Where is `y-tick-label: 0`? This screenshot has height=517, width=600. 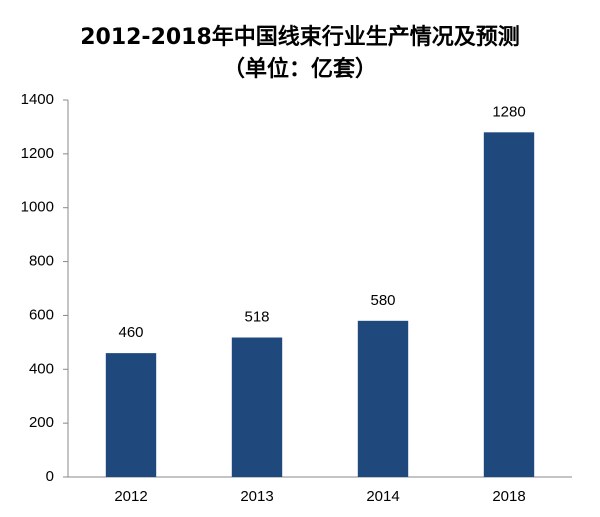
y-tick-label: 0 is located at coordinates (50, 476).